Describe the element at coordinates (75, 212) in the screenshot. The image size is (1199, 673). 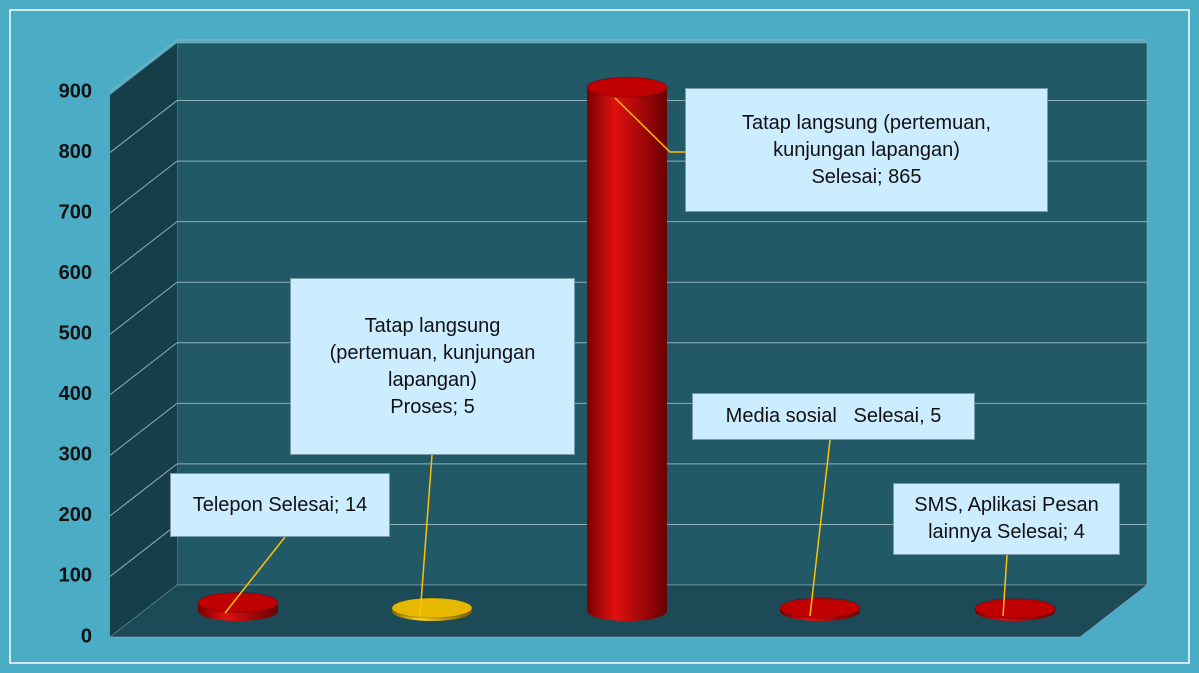
I see `y-tick-label: 700` at that location.